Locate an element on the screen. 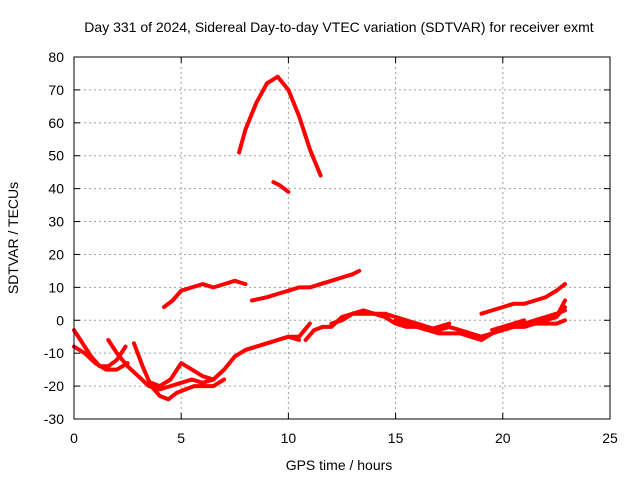  series-arc-t is located at coordinates (550, 315).